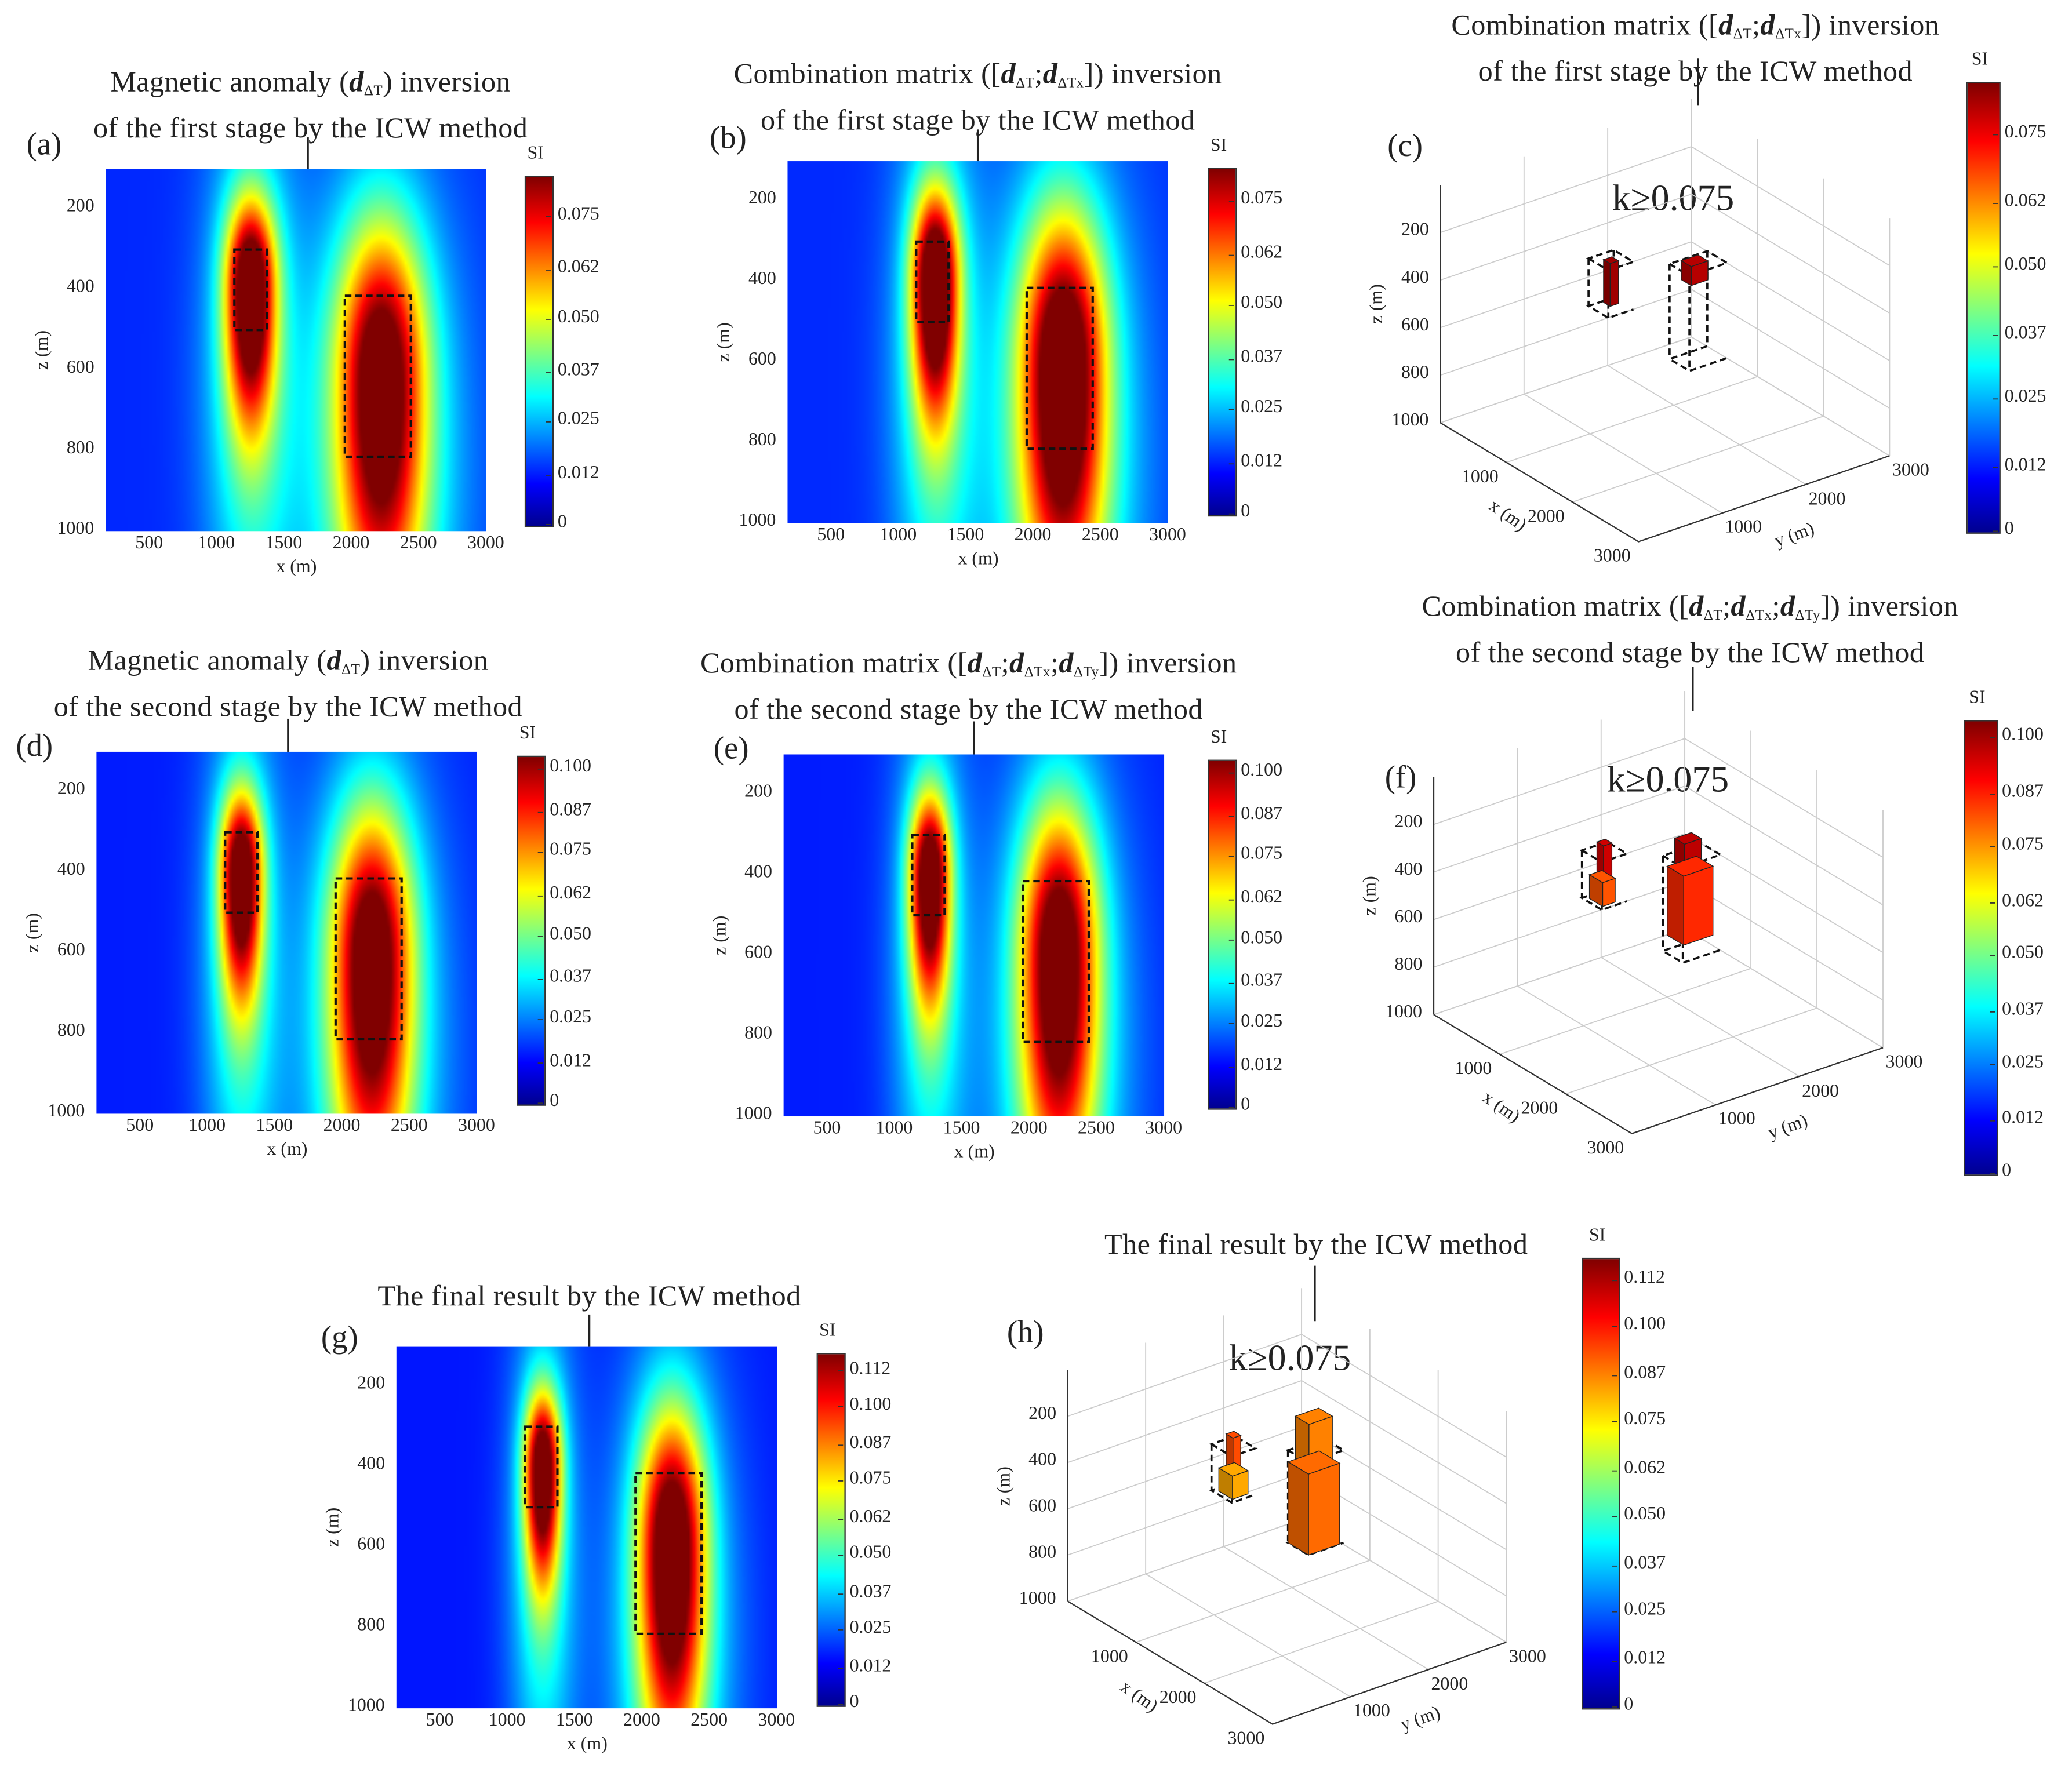  Describe the element at coordinates (587, 1744) in the screenshot. I see `x-axis-label: x (m)` at that location.